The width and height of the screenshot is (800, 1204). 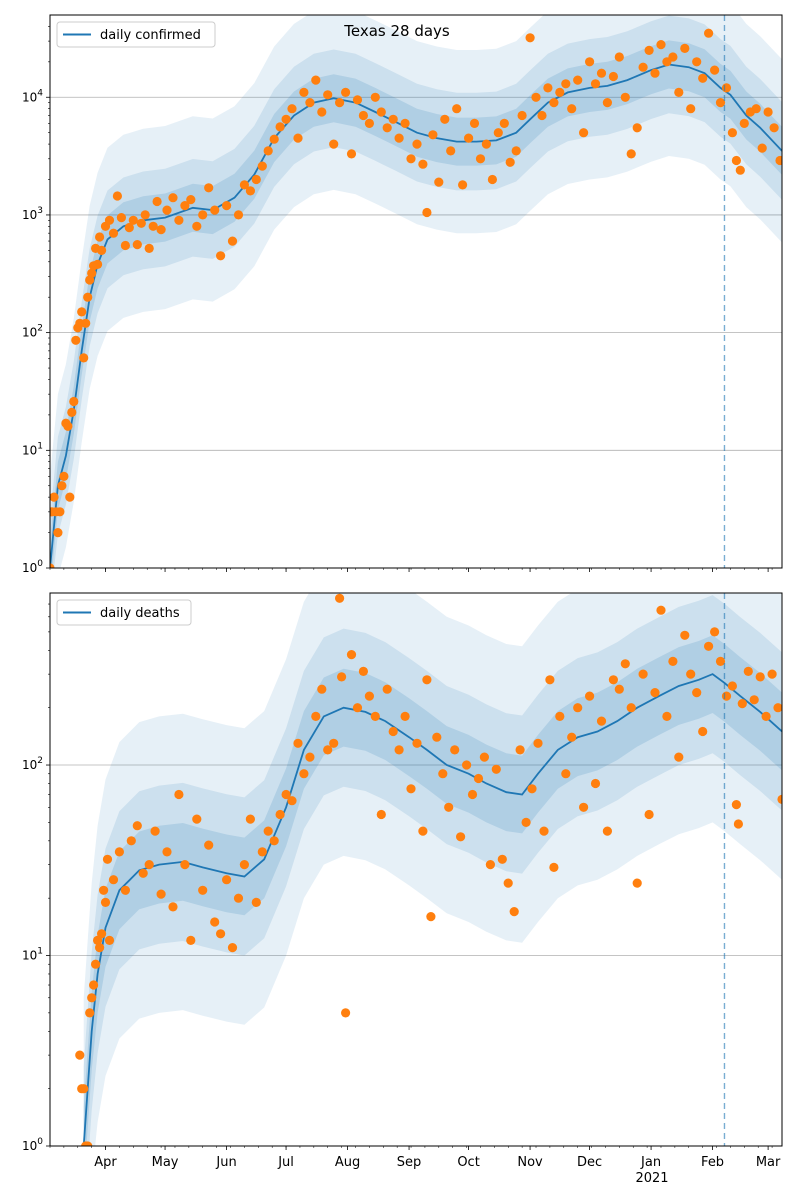 What do you see at coordinates (650, 1162) in the screenshot?
I see `x-tick-label: Jan` at bounding box center [650, 1162].